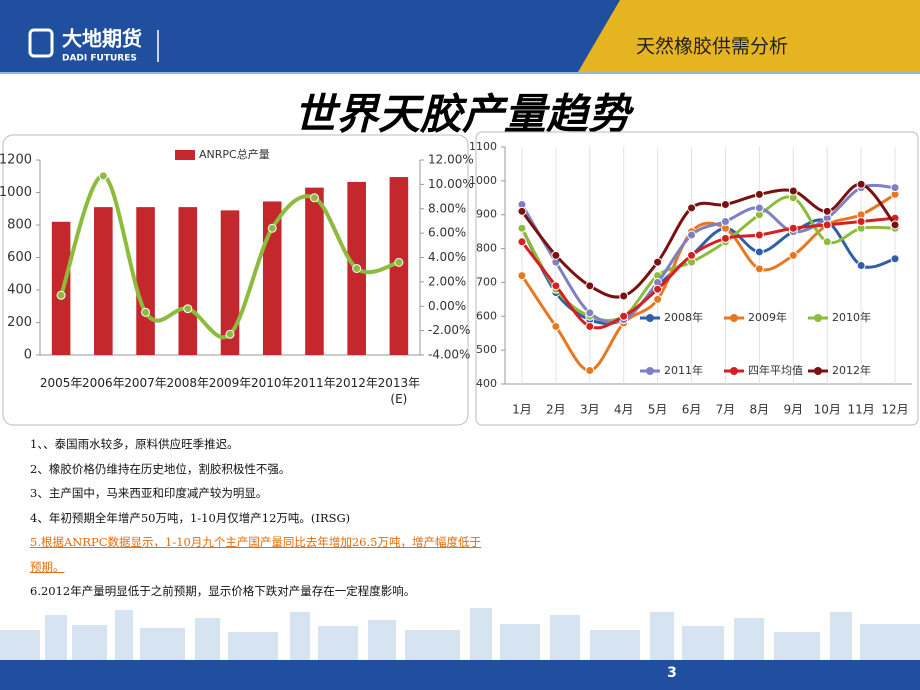  Describe the element at coordinates (16, 160) in the screenshot. I see `y-tick-label: 1200` at that location.